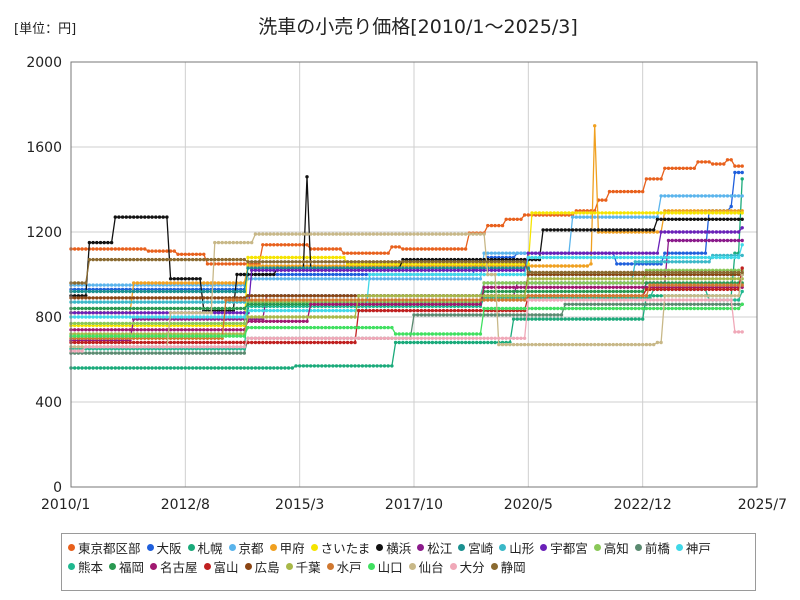 This screenshot has height=600, width=800. I want to click on legend-item: 宇都宮, so click(564, 547).